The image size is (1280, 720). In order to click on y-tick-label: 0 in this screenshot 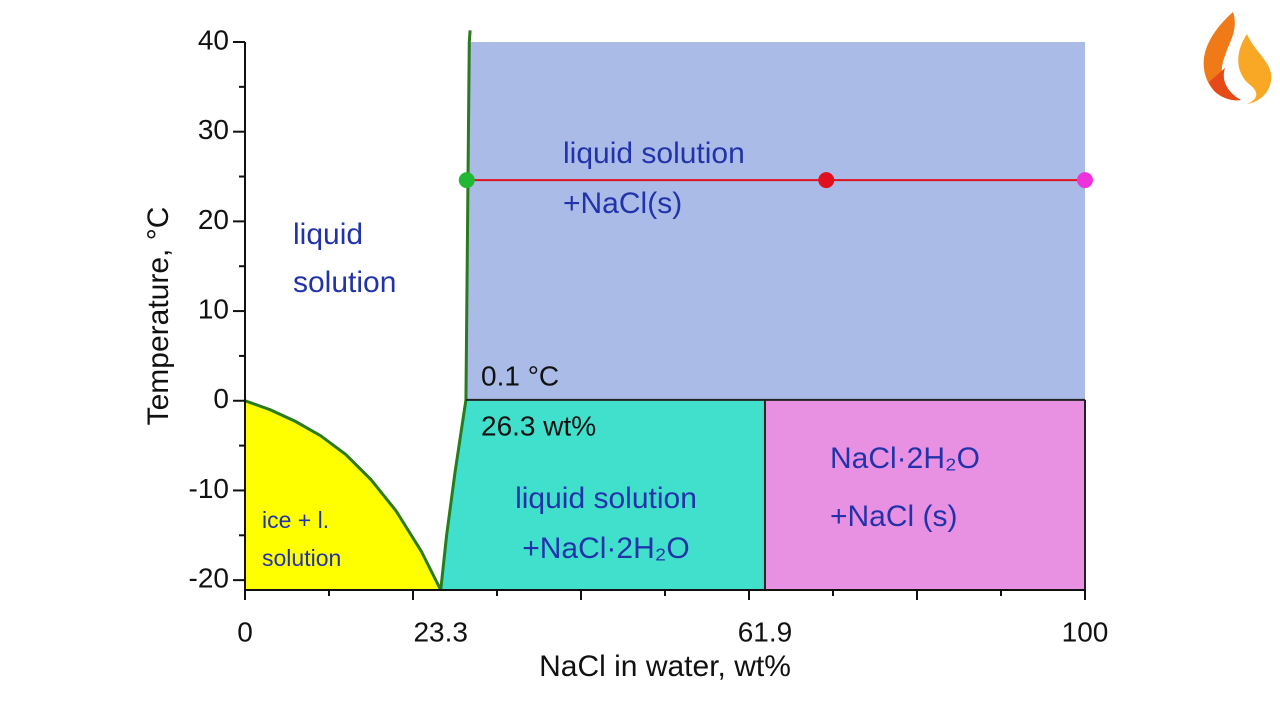, I will do `click(221, 398)`.